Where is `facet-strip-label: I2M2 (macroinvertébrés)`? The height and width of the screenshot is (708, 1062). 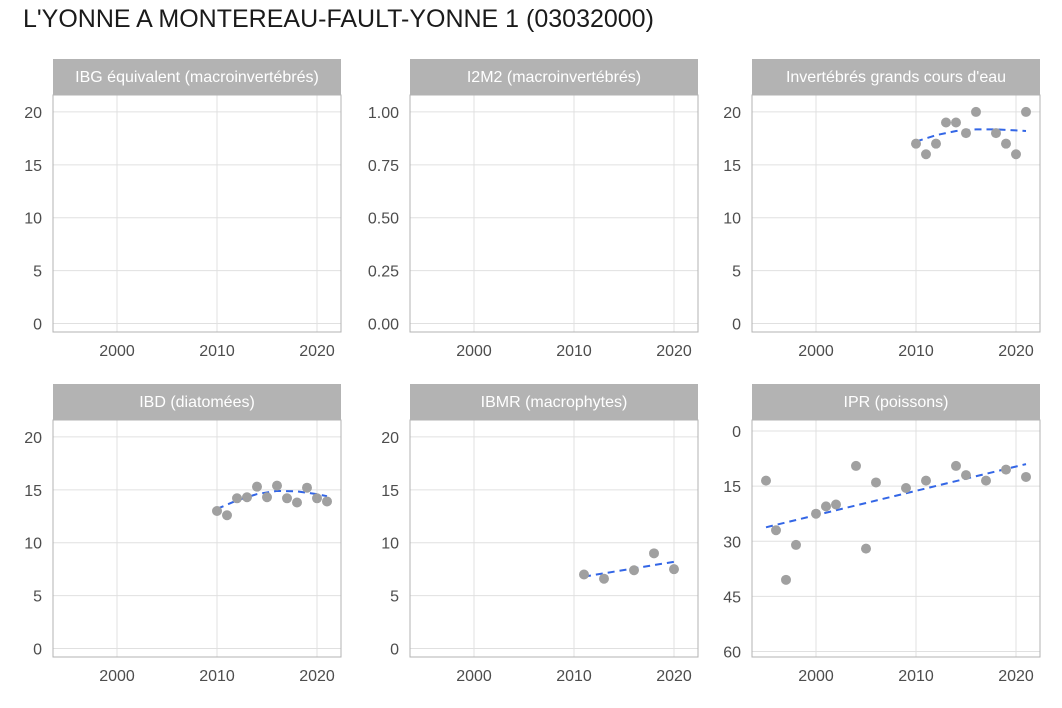
facet-strip-label: I2M2 (macroinvertébrés) is located at coordinates (554, 77).